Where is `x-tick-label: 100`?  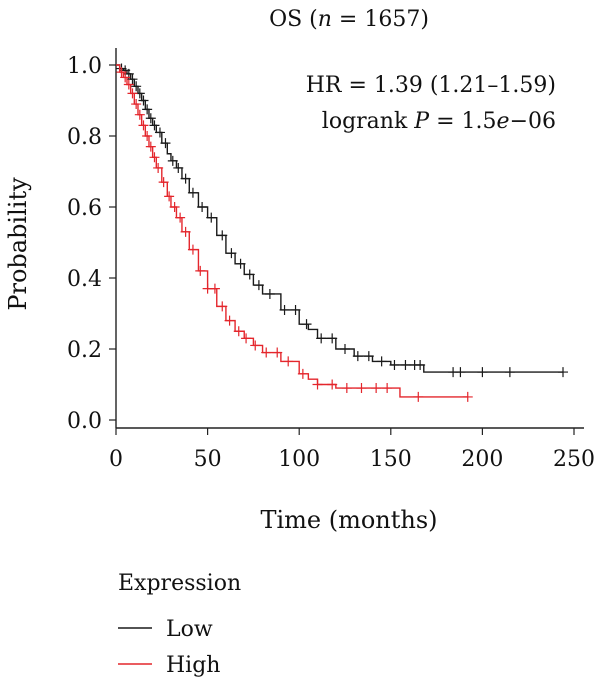
x-tick-label: 100 is located at coordinates (299, 459).